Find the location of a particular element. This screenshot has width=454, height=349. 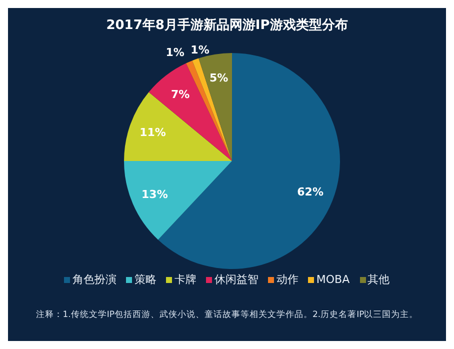

legend-label: 卡牌 is located at coordinates (185, 279).